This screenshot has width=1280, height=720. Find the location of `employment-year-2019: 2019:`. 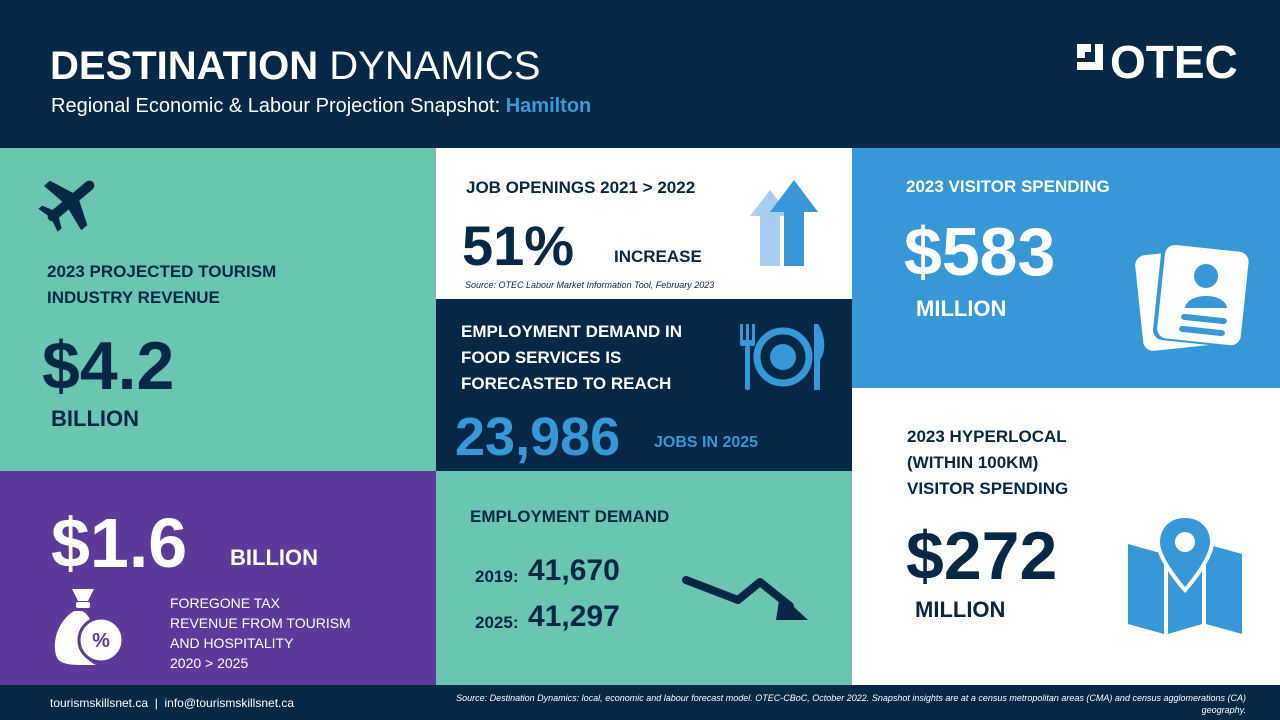

employment-year-2019: 2019: is located at coordinates (497, 576).